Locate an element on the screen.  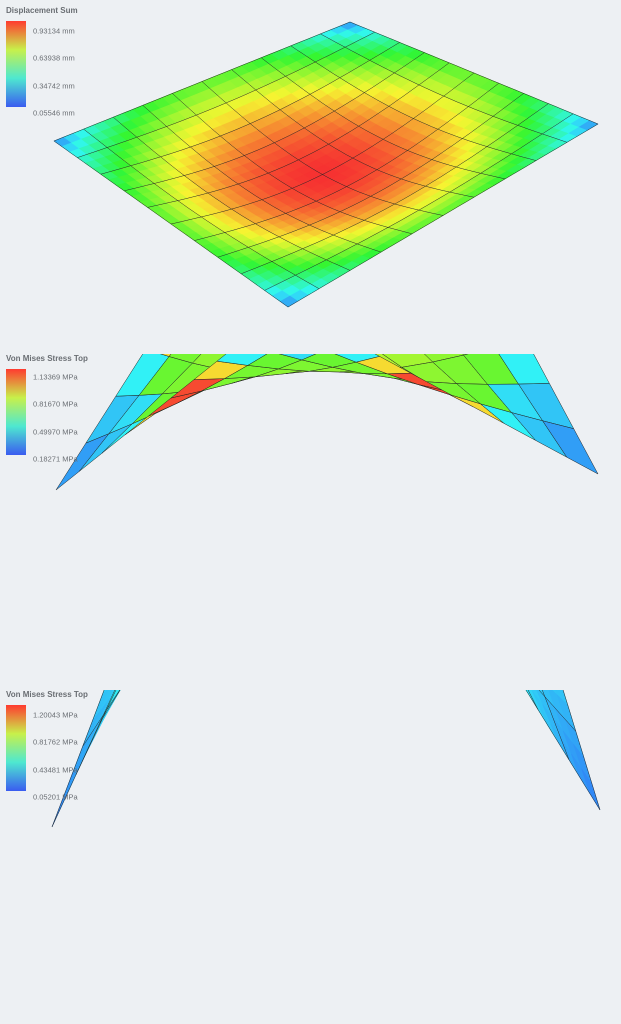
legend-title: Displacement Sum is located at coordinates (42, 10).